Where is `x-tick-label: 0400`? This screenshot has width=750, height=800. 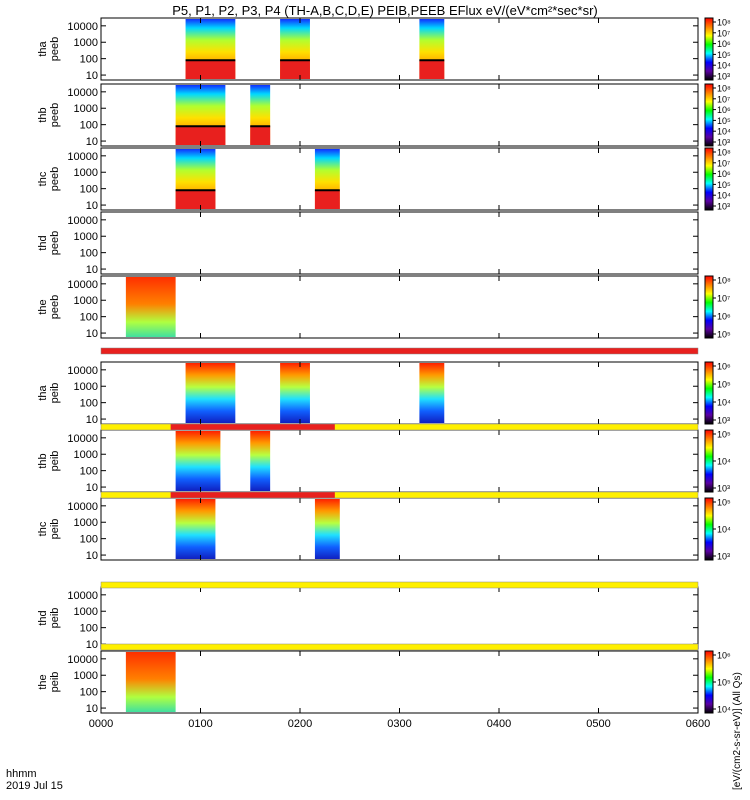
x-tick-label: 0400 is located at coordinates (499, 724).